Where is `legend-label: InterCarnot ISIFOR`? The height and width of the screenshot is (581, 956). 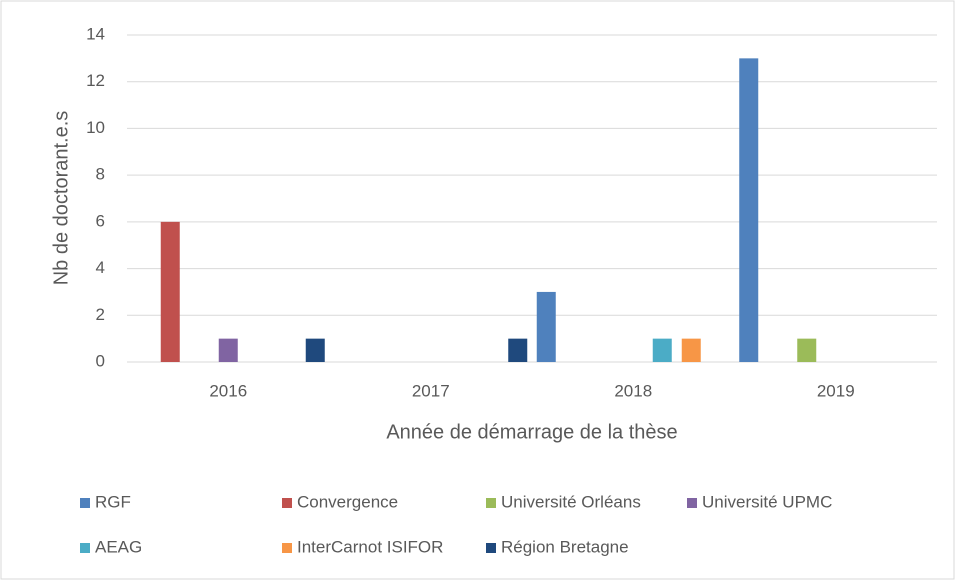 legend-label: InterCarnot ISIFOR is located at coordinates (370, 546).